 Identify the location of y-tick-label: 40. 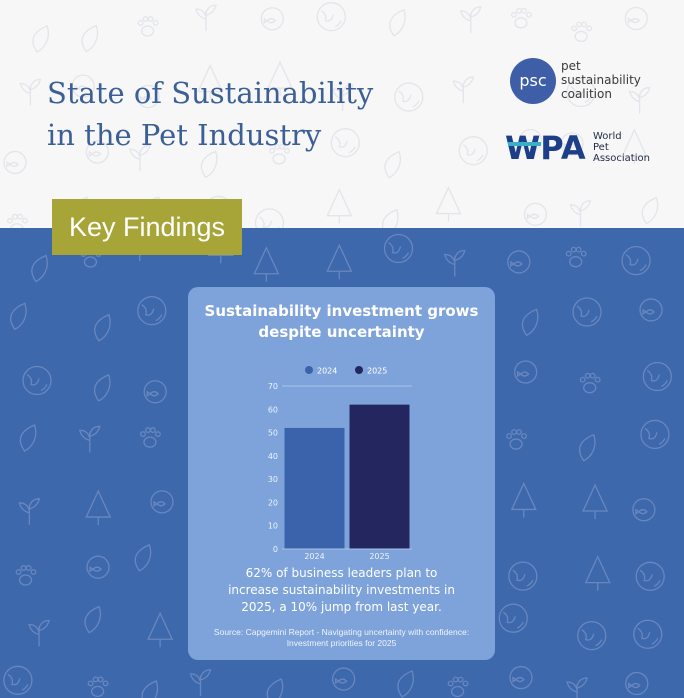
(273, 456).